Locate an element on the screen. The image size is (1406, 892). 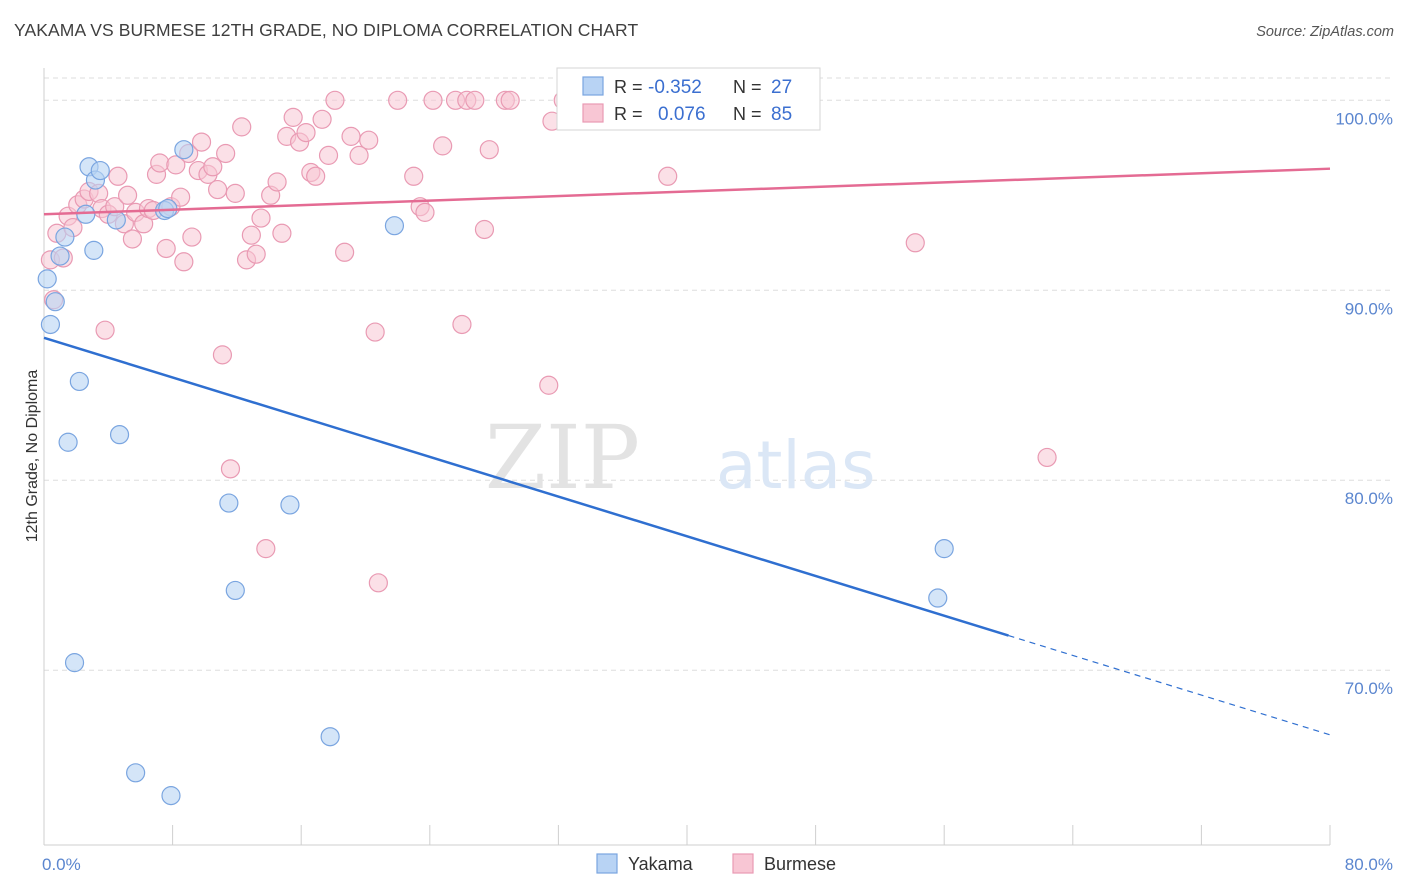
legend-n-value-yakama: 27 is located at coordinates (781, 87).